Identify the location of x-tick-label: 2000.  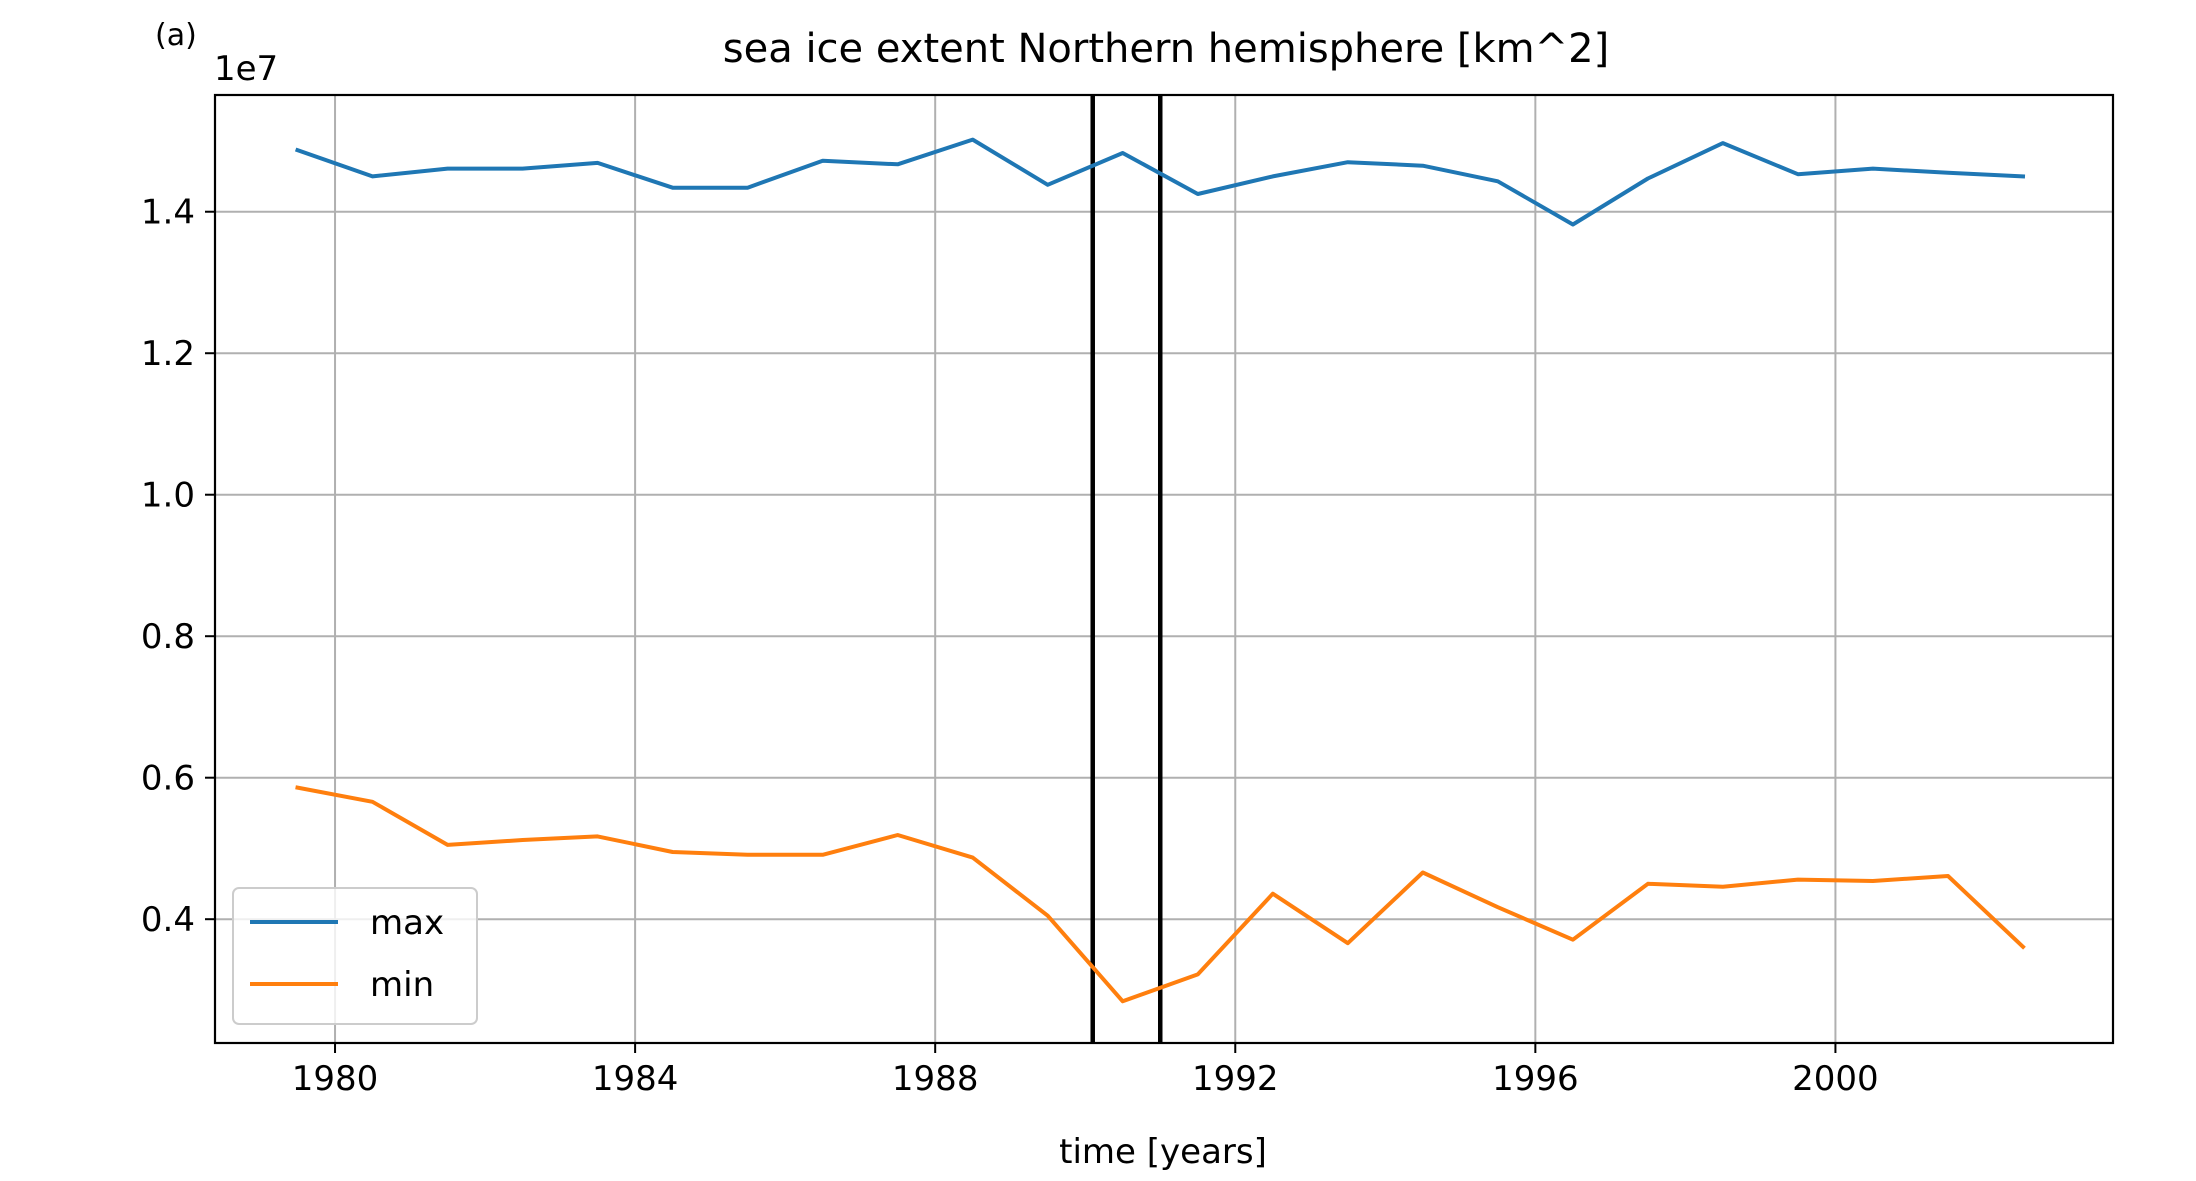
(1835, 1079).